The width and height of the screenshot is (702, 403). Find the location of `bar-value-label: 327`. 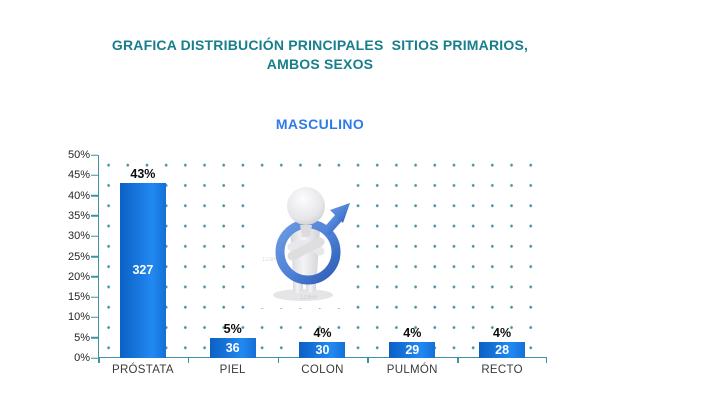

bar-value-label: 327 is located at coordinates (143, 270).